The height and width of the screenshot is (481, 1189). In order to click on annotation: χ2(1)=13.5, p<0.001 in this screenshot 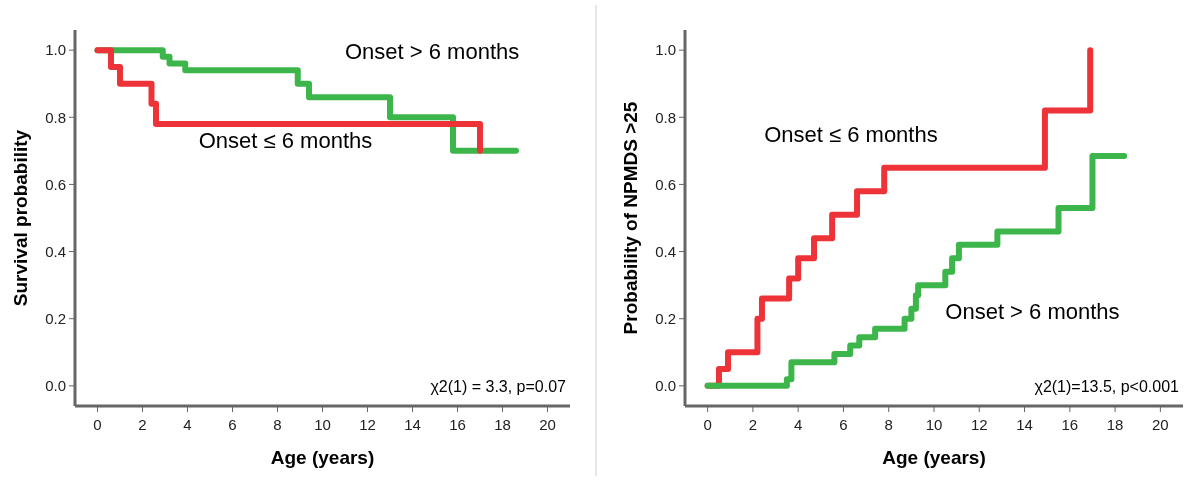, I will do `click(1107, 386)`.